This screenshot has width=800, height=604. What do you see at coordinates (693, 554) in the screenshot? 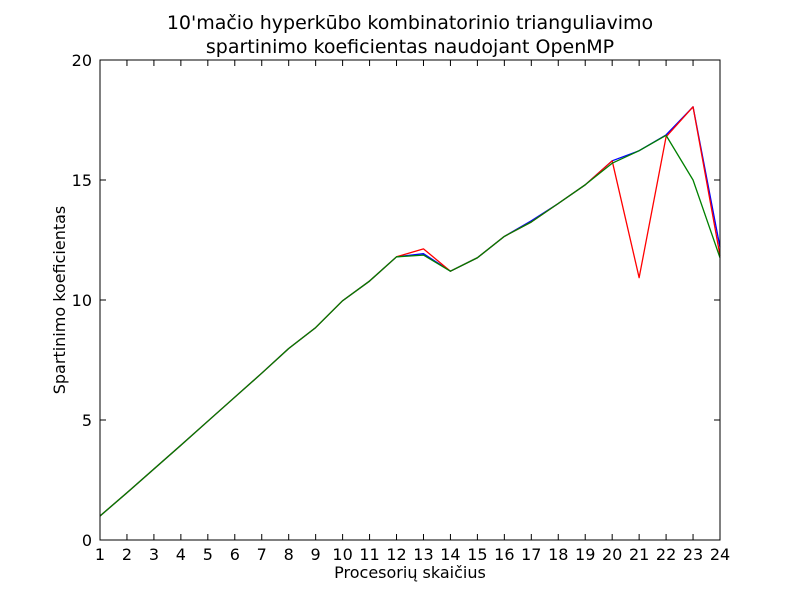
I see `x-tick-label: 23` at bounding box center [693, 554].